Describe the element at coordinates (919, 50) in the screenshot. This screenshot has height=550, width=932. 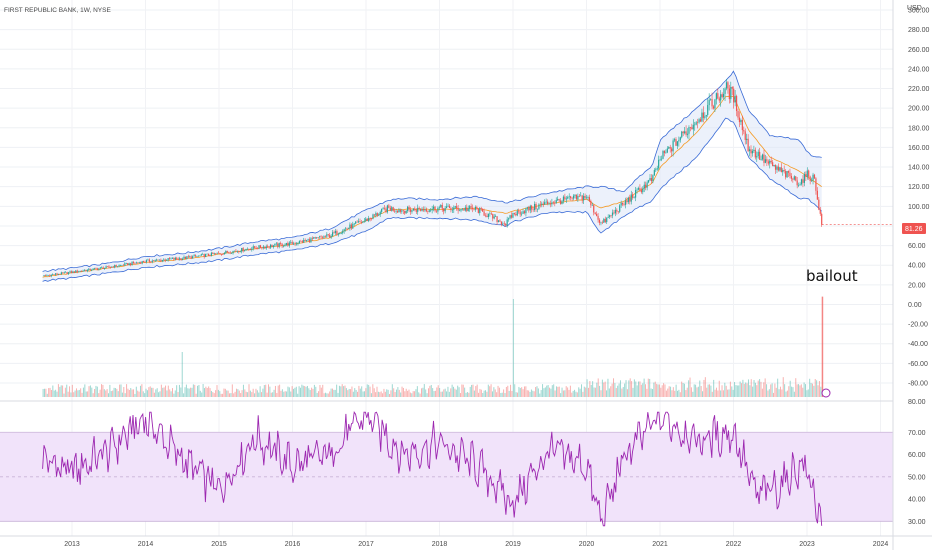
I see `price-axis-tick: 260.00` at that location.